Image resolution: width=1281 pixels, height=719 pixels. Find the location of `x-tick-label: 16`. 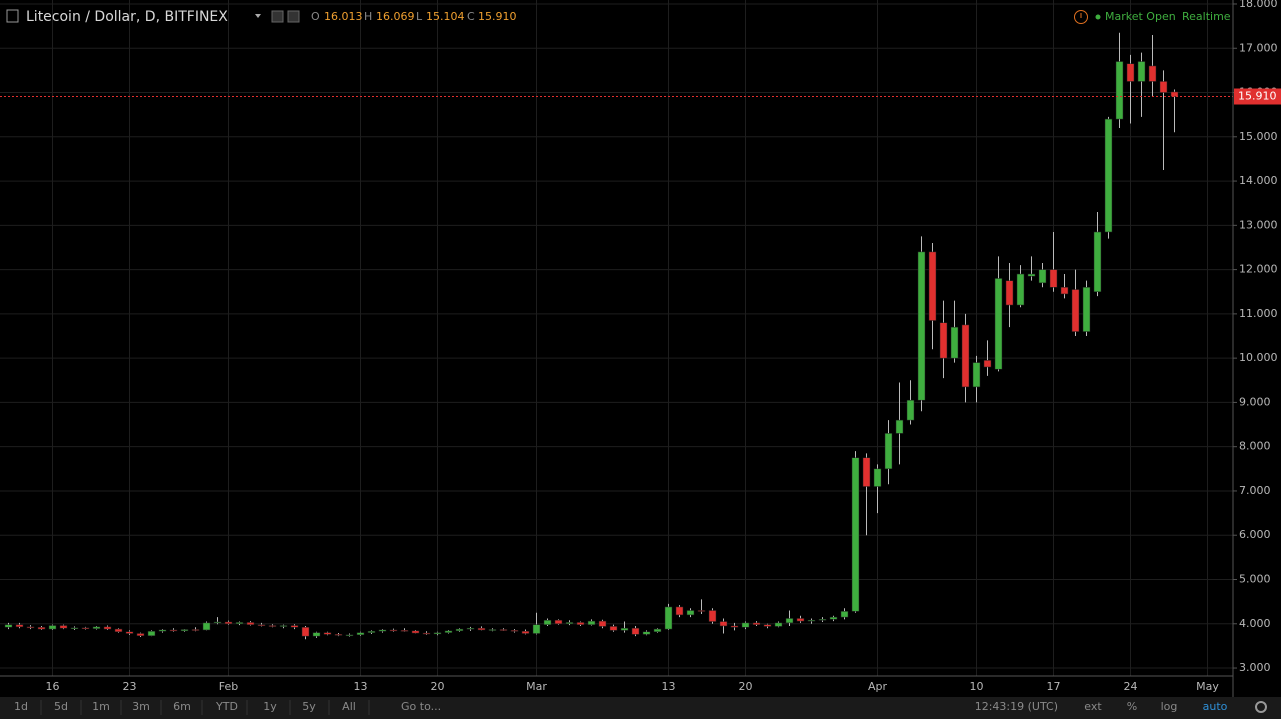

x-tick-label: 16 is located at coordinates (53, 686).